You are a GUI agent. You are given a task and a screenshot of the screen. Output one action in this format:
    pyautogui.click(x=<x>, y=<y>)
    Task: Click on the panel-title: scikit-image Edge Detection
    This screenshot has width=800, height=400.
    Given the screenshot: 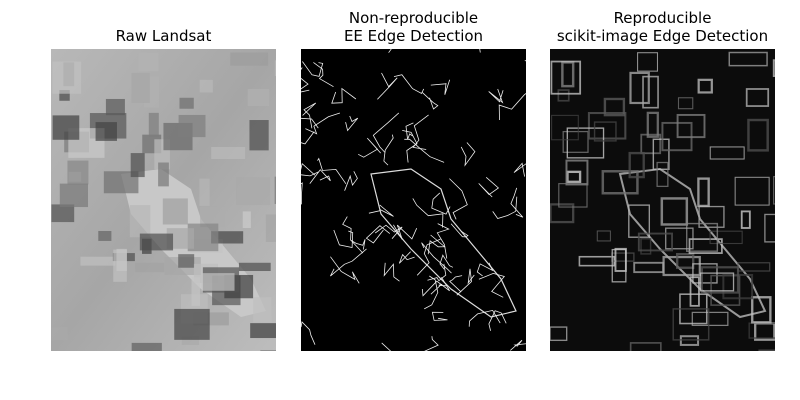 What is the action you would take?
    pyautogui.click(x=662, y=36)
    